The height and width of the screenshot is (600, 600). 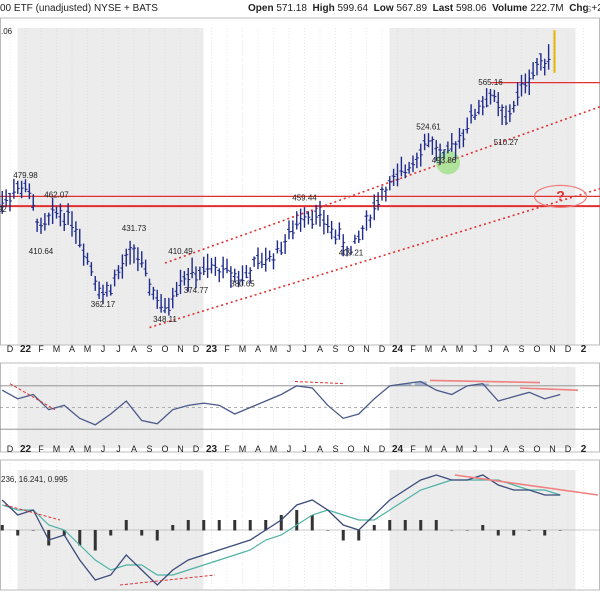 I want to click on price-annotation: 459.44, so click(x=304, y=198).